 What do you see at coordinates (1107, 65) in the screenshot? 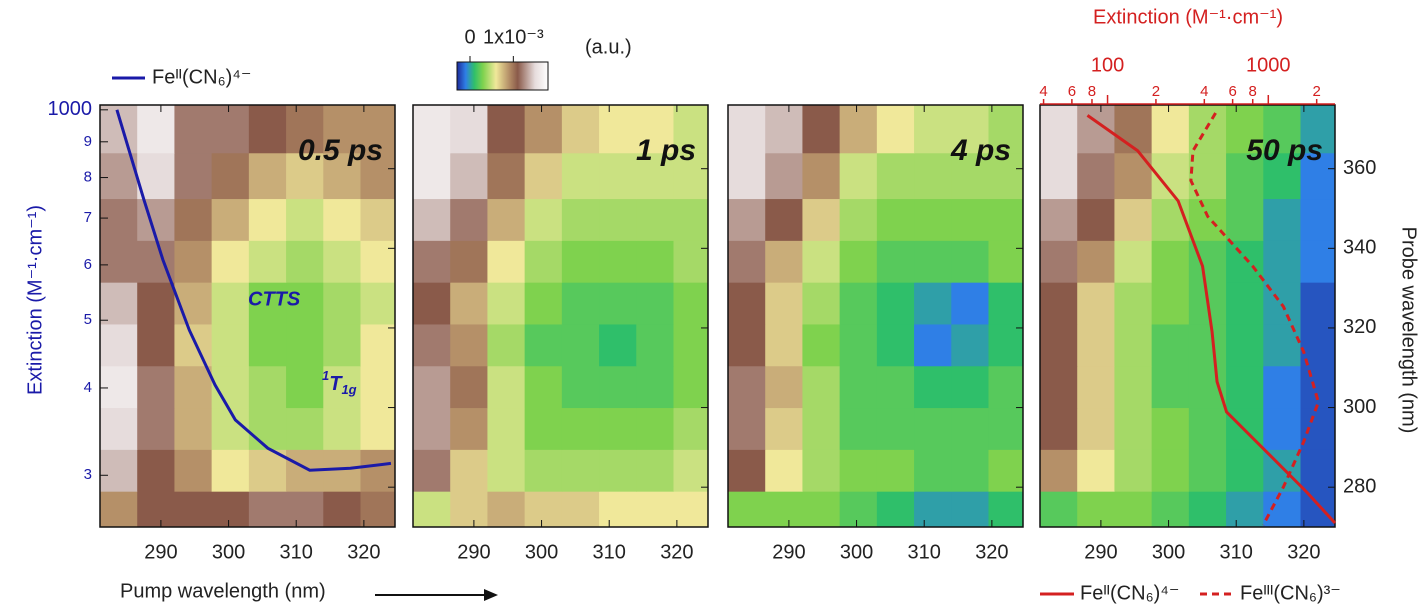
I see `top-tick-label: 100` at bounding box center [1107, 65].